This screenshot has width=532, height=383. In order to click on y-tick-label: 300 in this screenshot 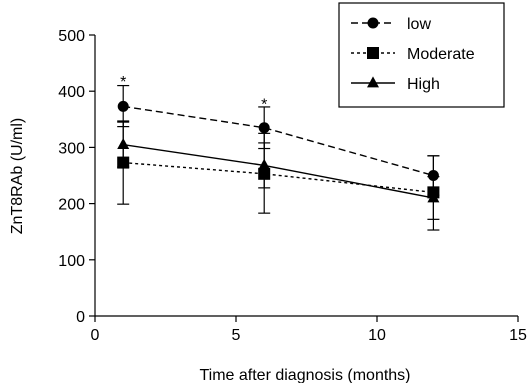, I will do `click(71, 148)`.